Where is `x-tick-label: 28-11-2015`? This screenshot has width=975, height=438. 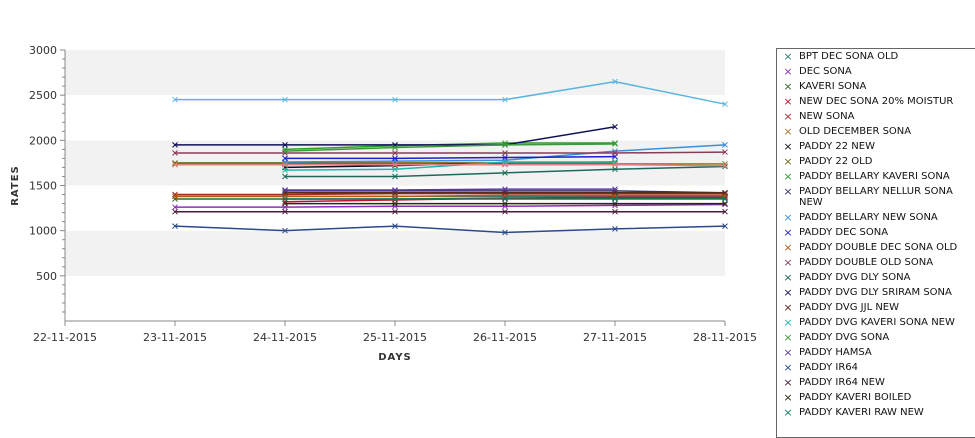 x-tick-label: 28-11-2015 is located at coordinates (725, 337).